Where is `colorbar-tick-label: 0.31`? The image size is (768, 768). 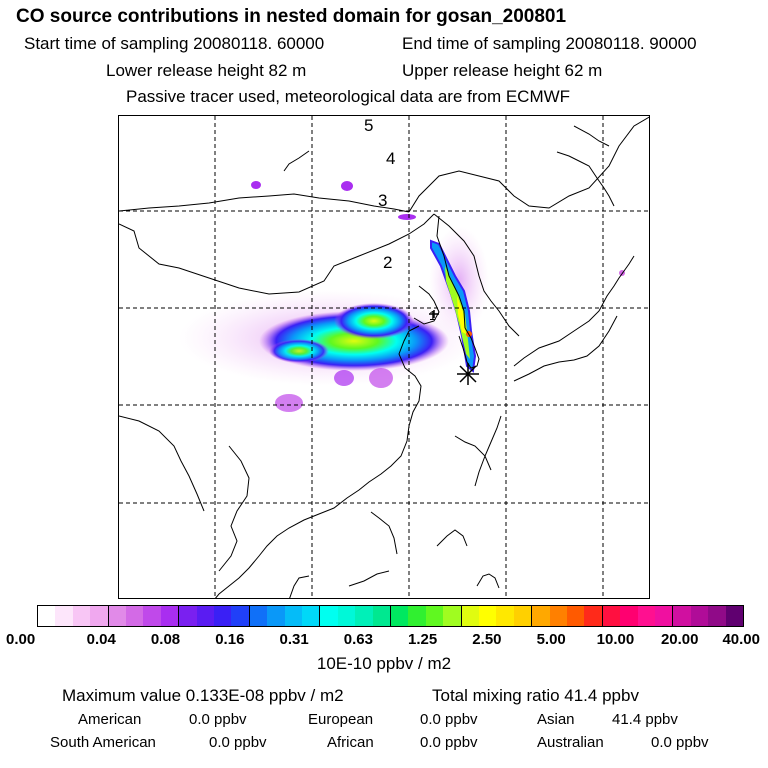
colorbar-tick-label: 0.31 is located at coordinates (294, 639).